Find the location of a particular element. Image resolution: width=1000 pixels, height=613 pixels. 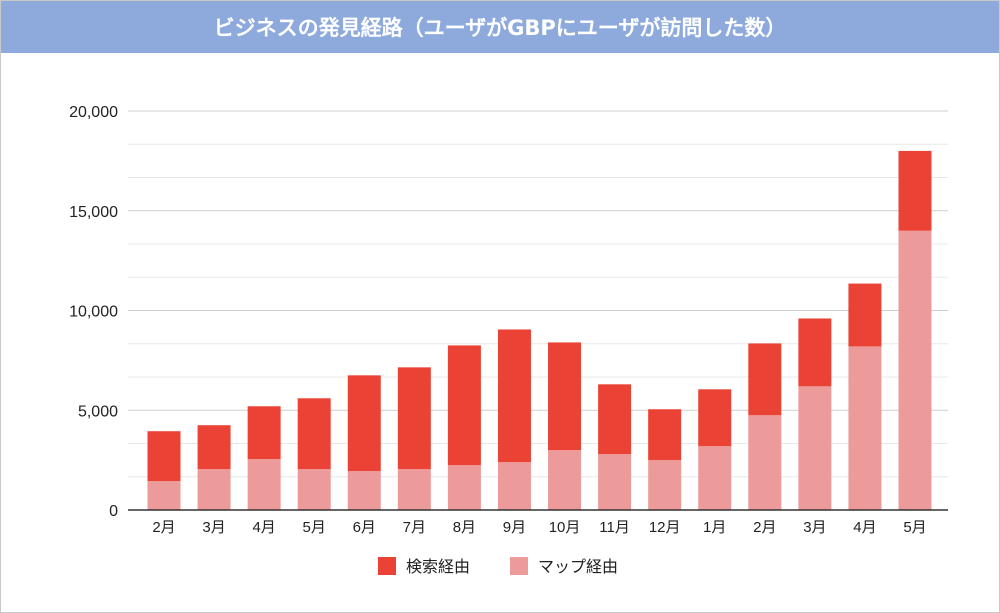

y-tick-label: 15,000 is located at coordinates (93, 212).